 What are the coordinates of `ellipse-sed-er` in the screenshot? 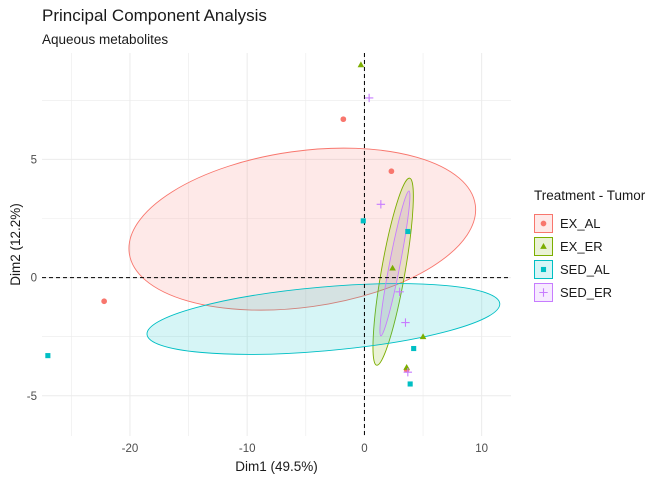 It's located at (395, 263).